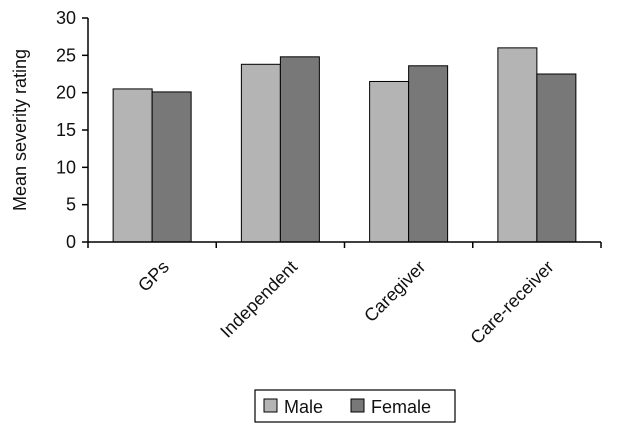 The width and height of the screenshot is (627, 423). I want to click on y-tick-label: 20, so click(66, 93).